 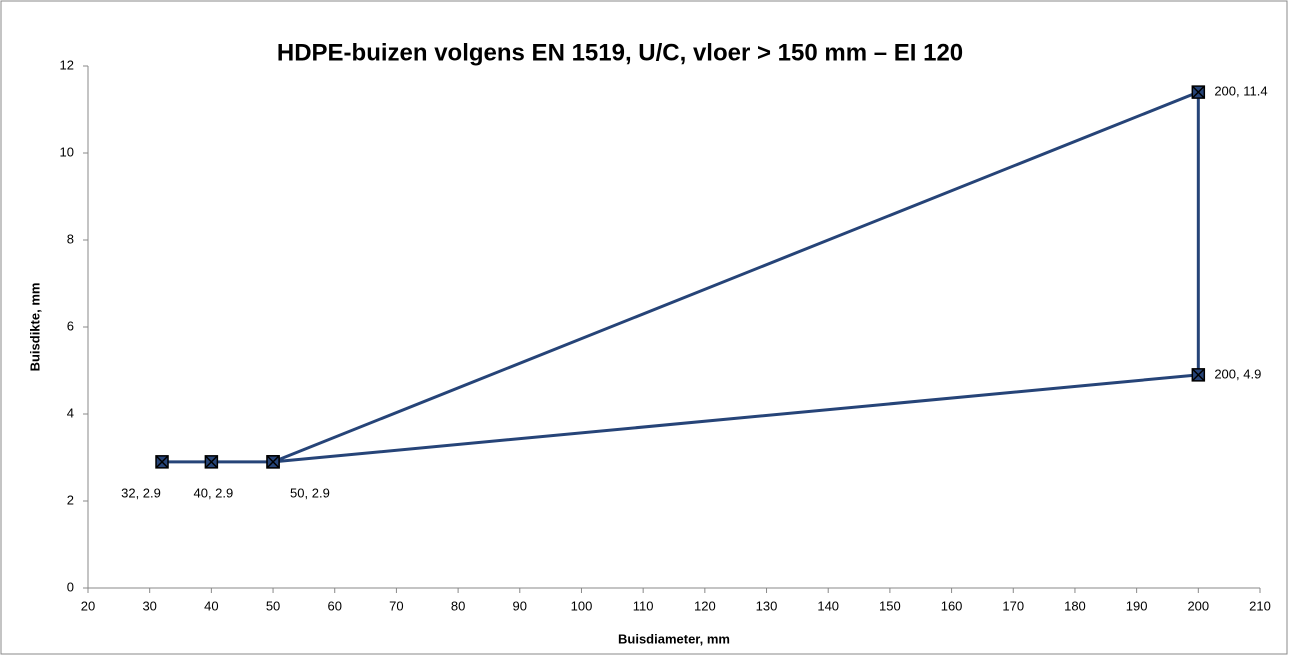 I want to click on y-tick-label: 4, so click(x=70, y=412).